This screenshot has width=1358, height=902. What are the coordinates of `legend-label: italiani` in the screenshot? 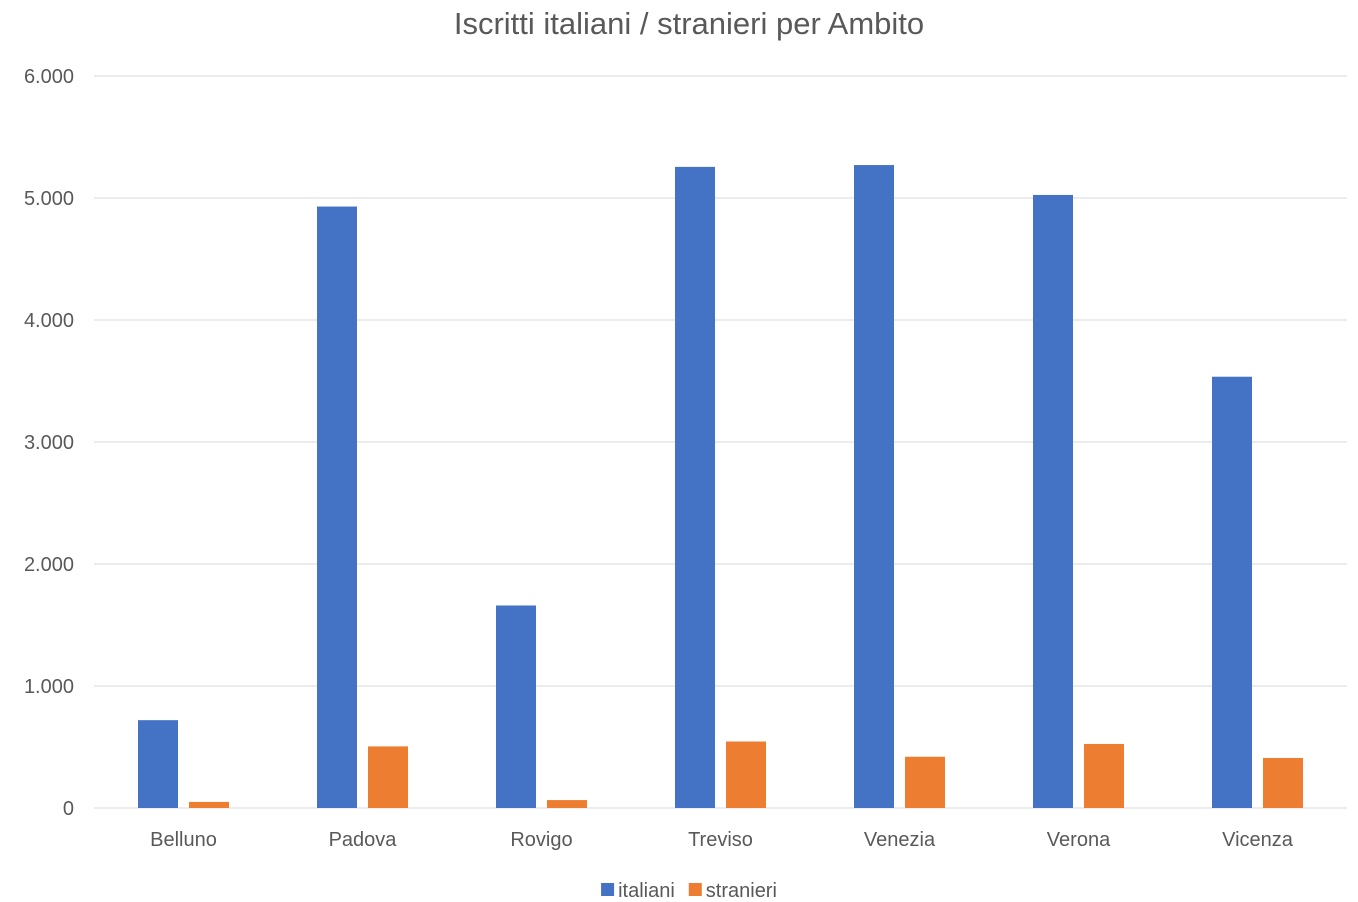 It's located at (646, 891).